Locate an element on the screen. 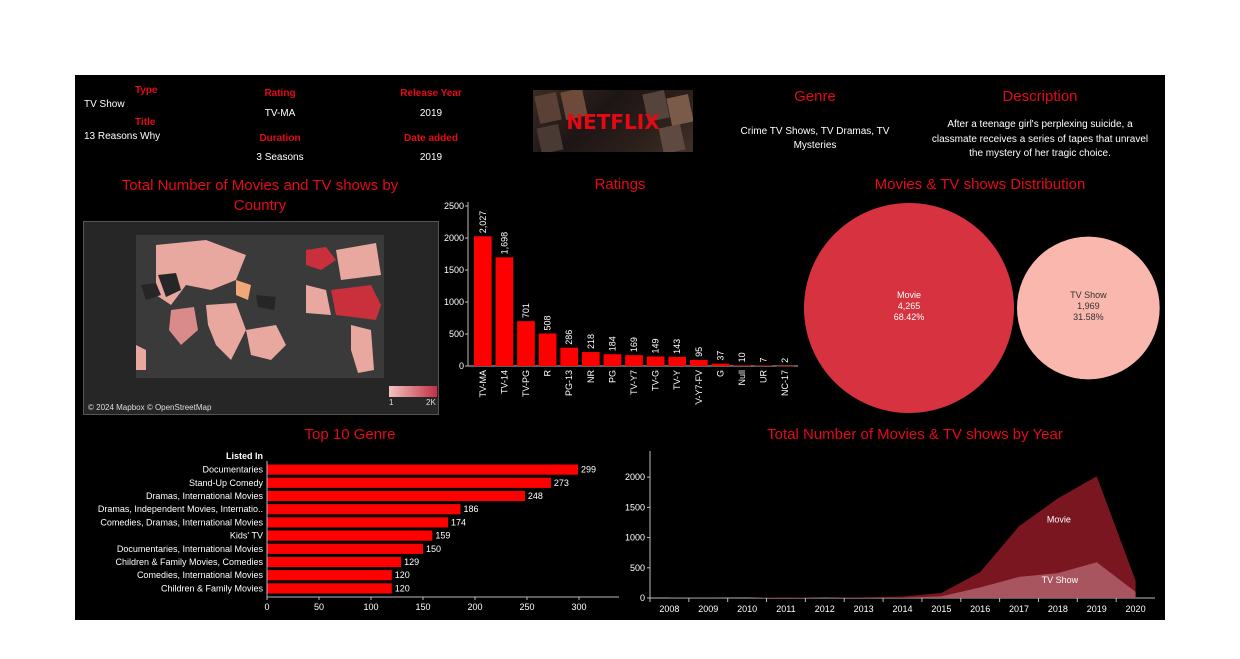 This screenshot has width=1240, height=659. genre-category-label: Children & Family Movies, Comedies is located at coordinates (189, 562).